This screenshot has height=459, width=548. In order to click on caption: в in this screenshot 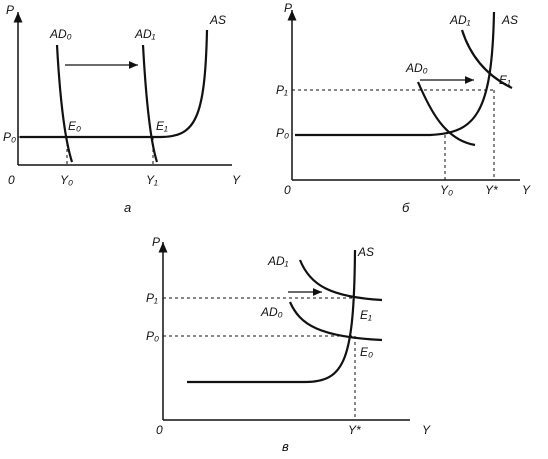, I will do `click(285, 446)`.